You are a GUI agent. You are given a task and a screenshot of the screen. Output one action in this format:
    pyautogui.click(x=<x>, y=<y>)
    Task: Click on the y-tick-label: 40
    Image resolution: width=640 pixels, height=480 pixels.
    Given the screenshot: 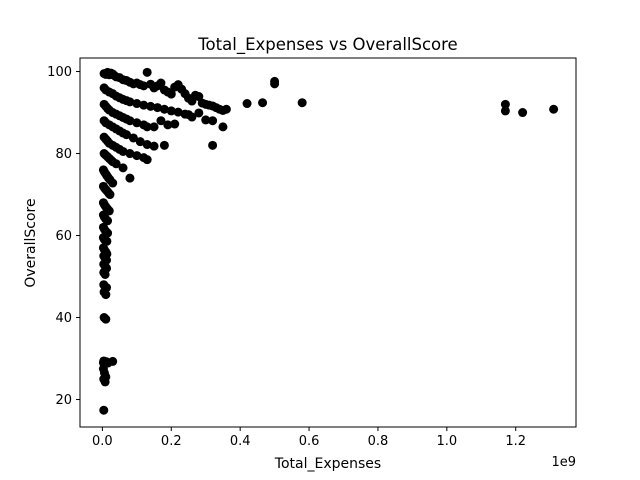 What is the action you would take?
    pyautogui.click(x=63, y=318)
    